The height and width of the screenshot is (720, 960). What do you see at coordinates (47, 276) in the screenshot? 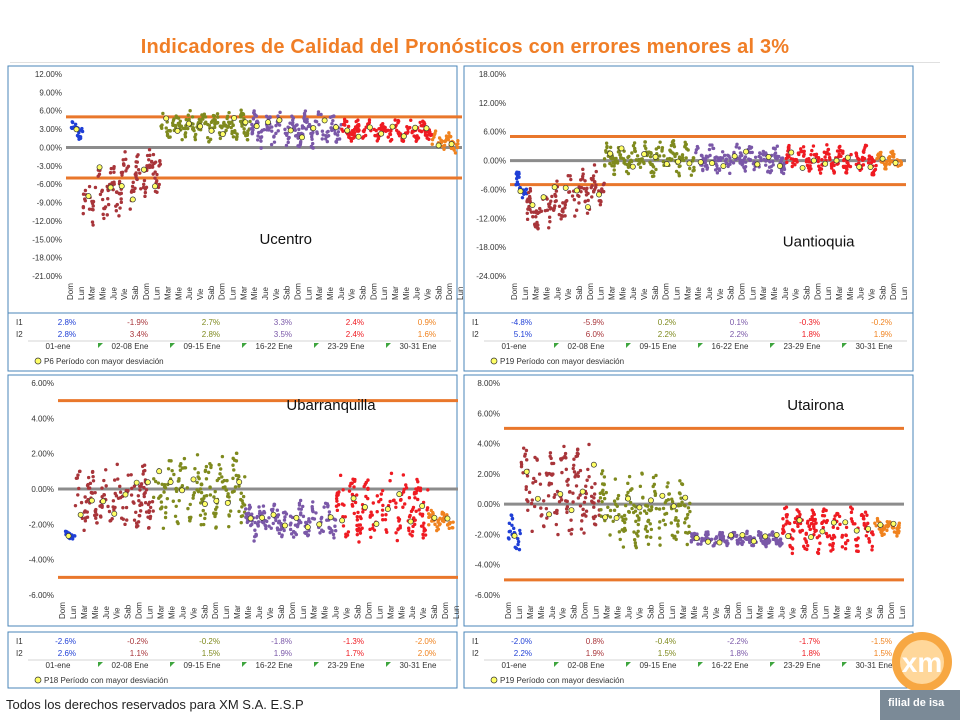
I see `y-tick-label: -21.00%` at bounding box center [47, 276].